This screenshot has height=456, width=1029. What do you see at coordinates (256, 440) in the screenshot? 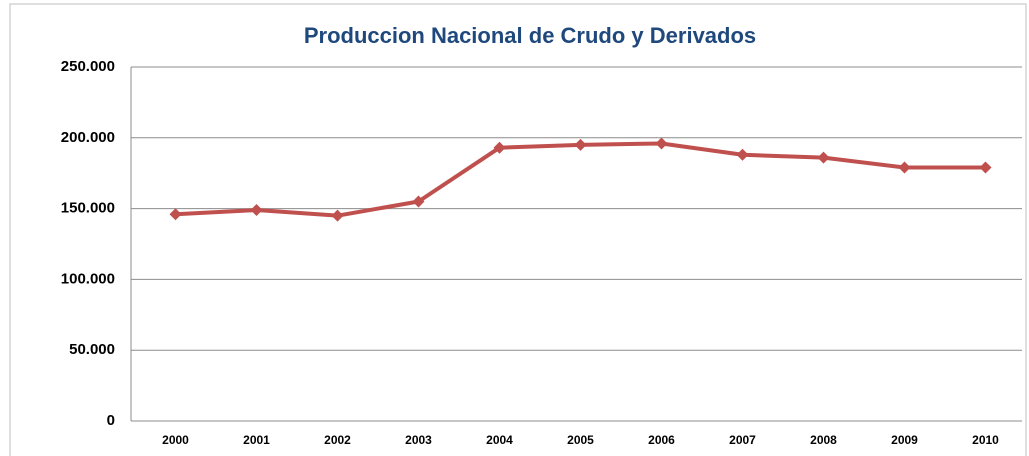
I see `x-tick-label: 2001` at bounding box center [256, 440].